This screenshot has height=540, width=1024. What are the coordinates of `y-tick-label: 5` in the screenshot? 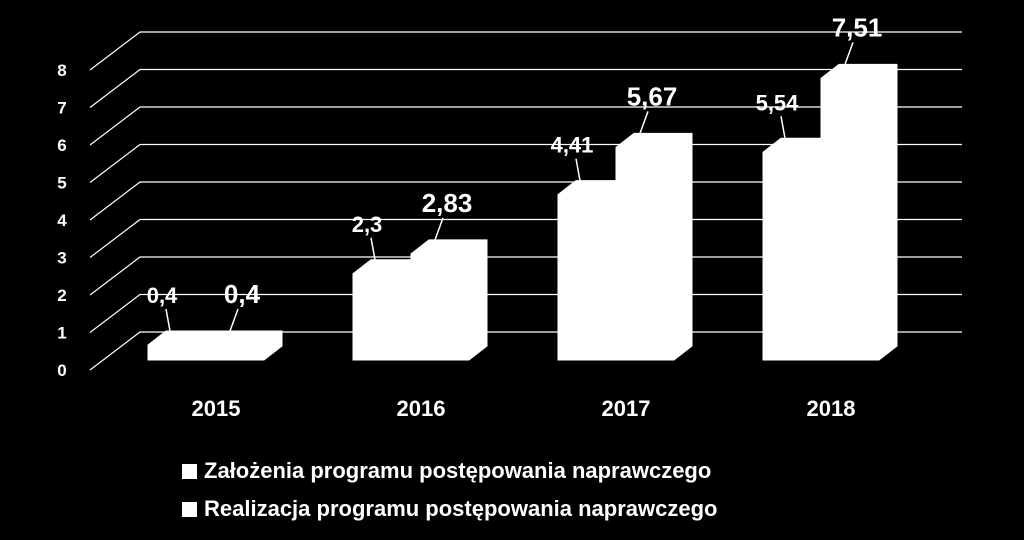 It's located at (61, 183).